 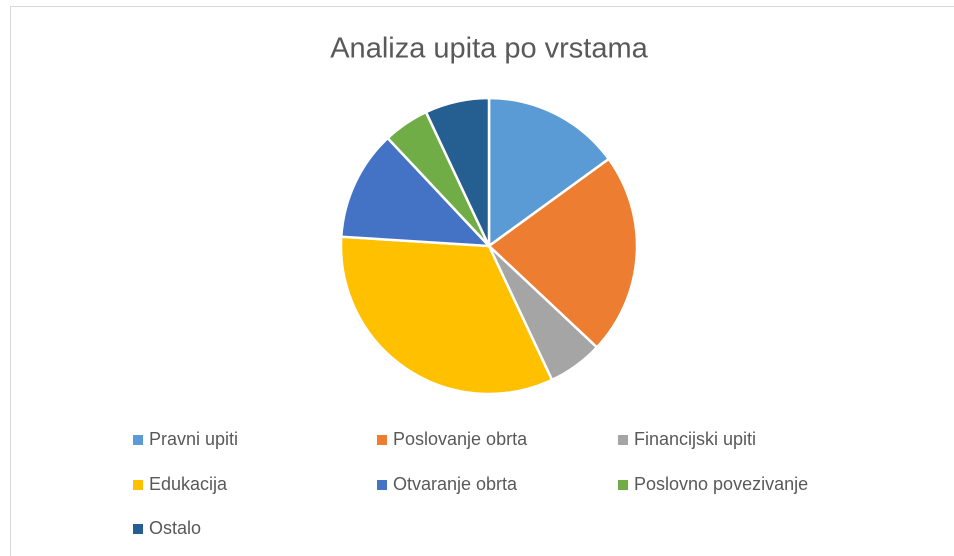 I want to click on legend-label: Edukacija, so click(x=188, y=484).